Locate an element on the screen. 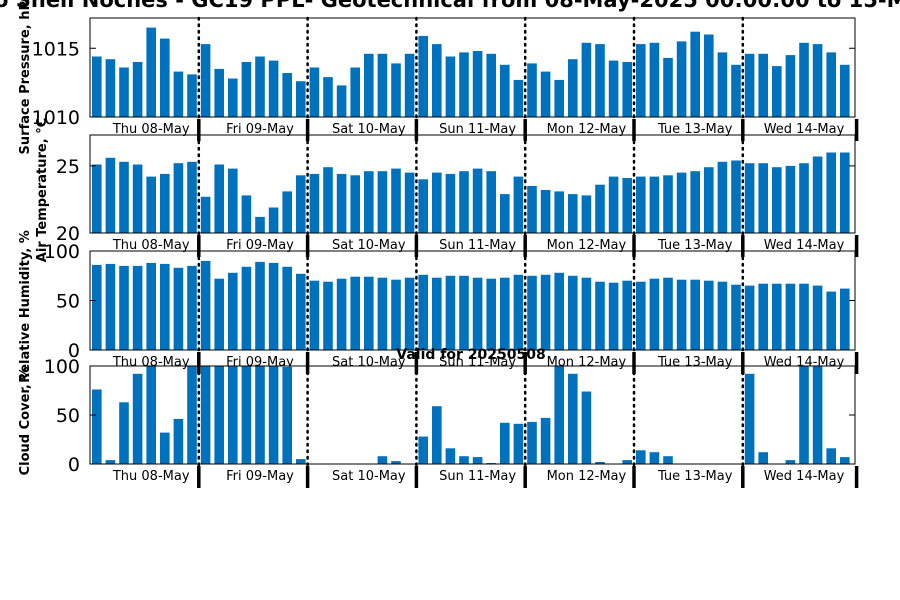  x-tick-label: Thu 08-May is located at coordinates (151, 476).